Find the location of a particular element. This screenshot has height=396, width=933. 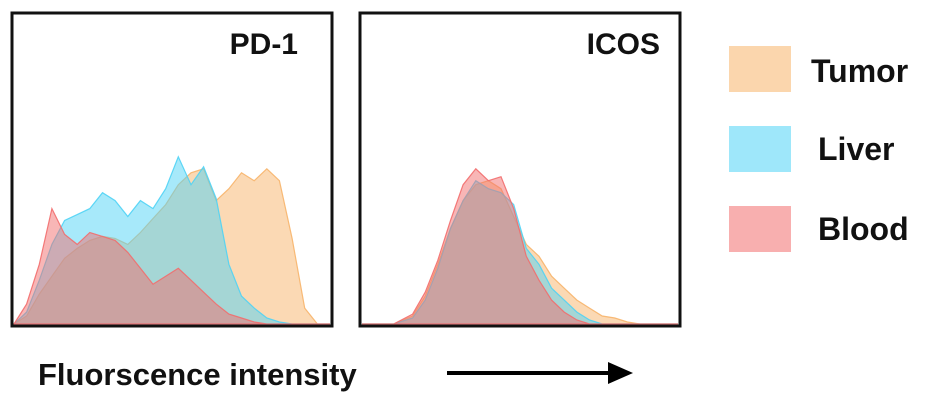

icos-series-layer is located at coordinates (520, 246).